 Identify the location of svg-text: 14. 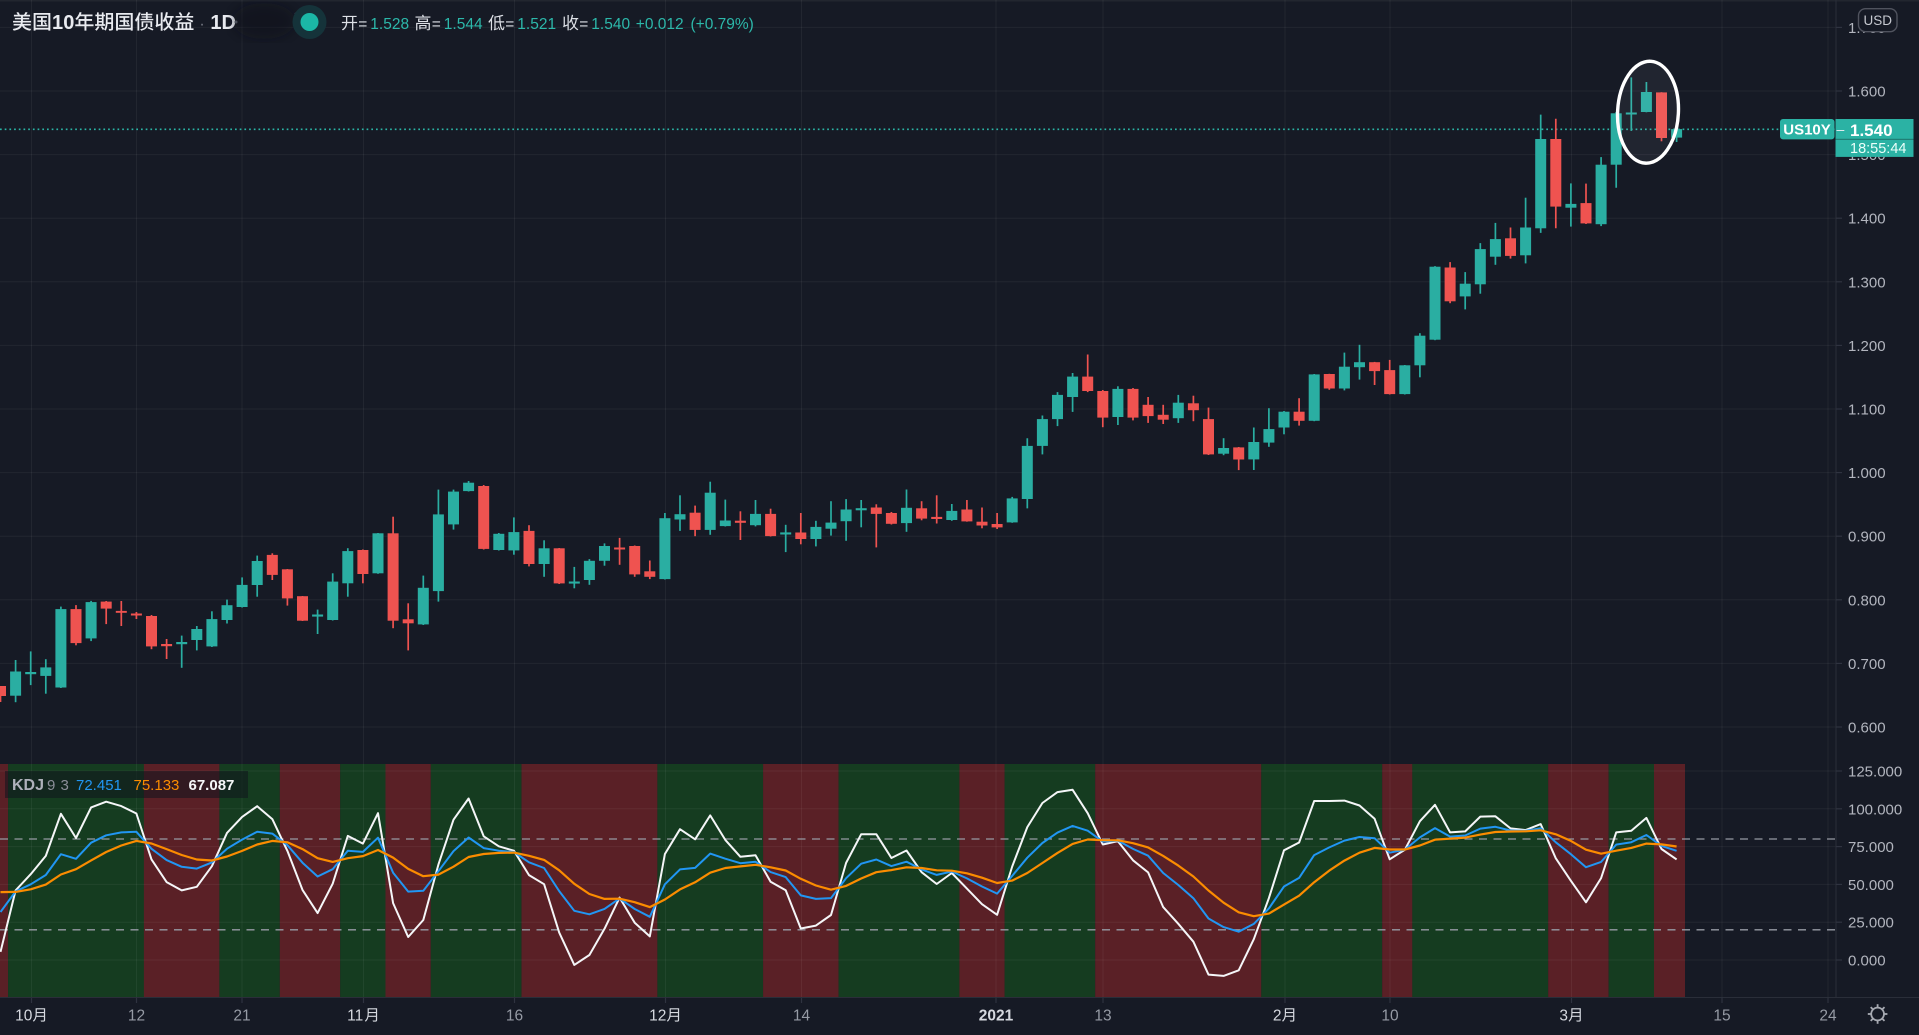
(802, 1016).